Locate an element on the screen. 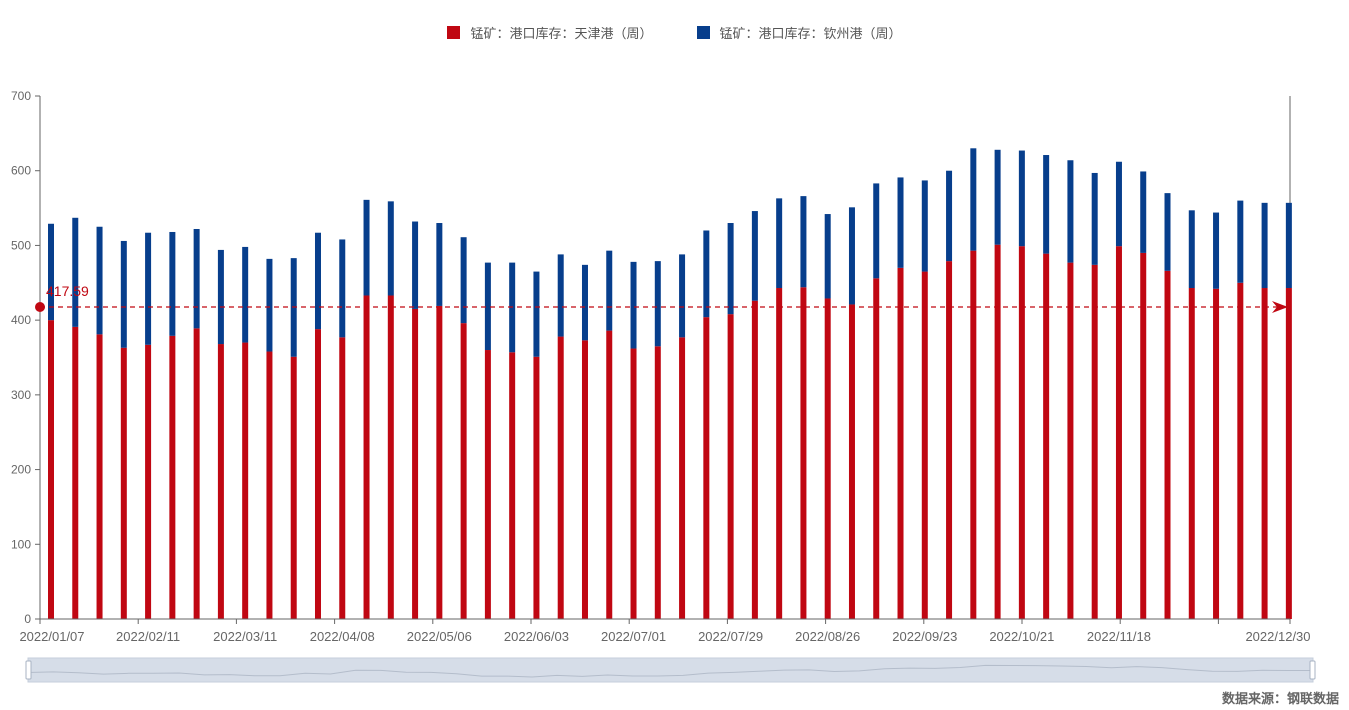  datazoom-slider is located at coordinates (670, 670).